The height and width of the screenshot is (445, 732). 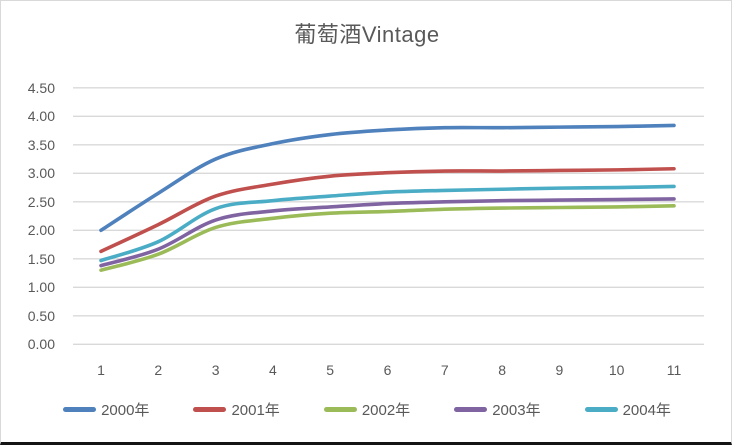 I want to click on x-tick-label: 2, so click(x=158, y=370).